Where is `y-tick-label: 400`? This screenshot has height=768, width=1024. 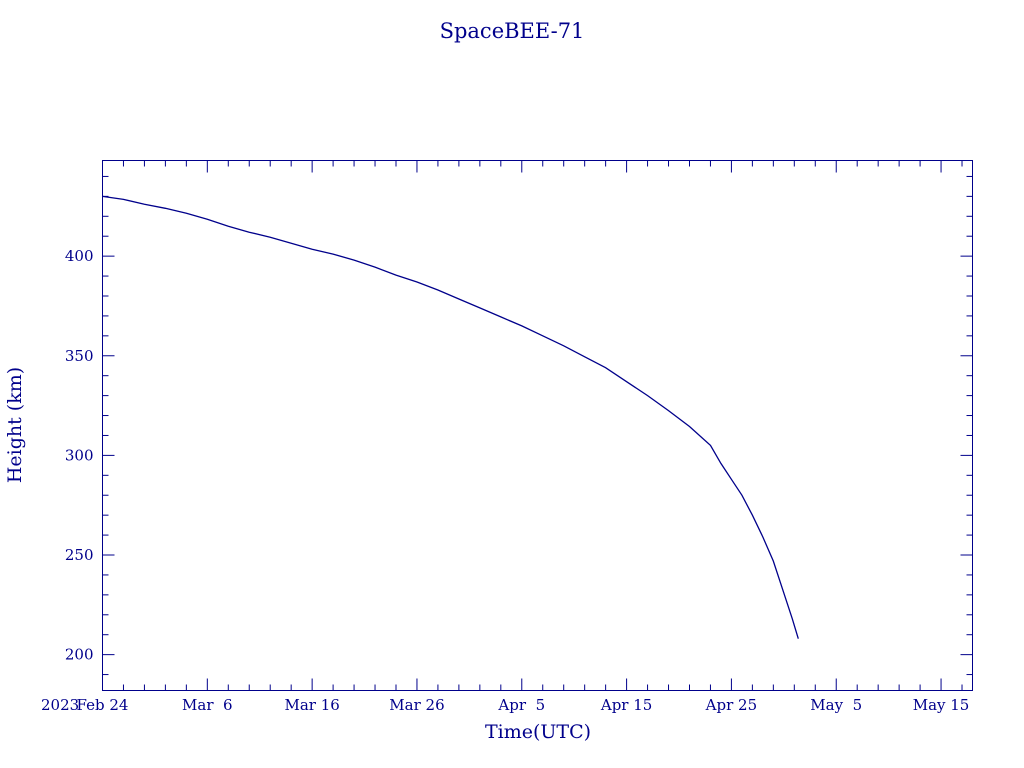 y-tick-label: 400 is located at coordinates (79, 256).